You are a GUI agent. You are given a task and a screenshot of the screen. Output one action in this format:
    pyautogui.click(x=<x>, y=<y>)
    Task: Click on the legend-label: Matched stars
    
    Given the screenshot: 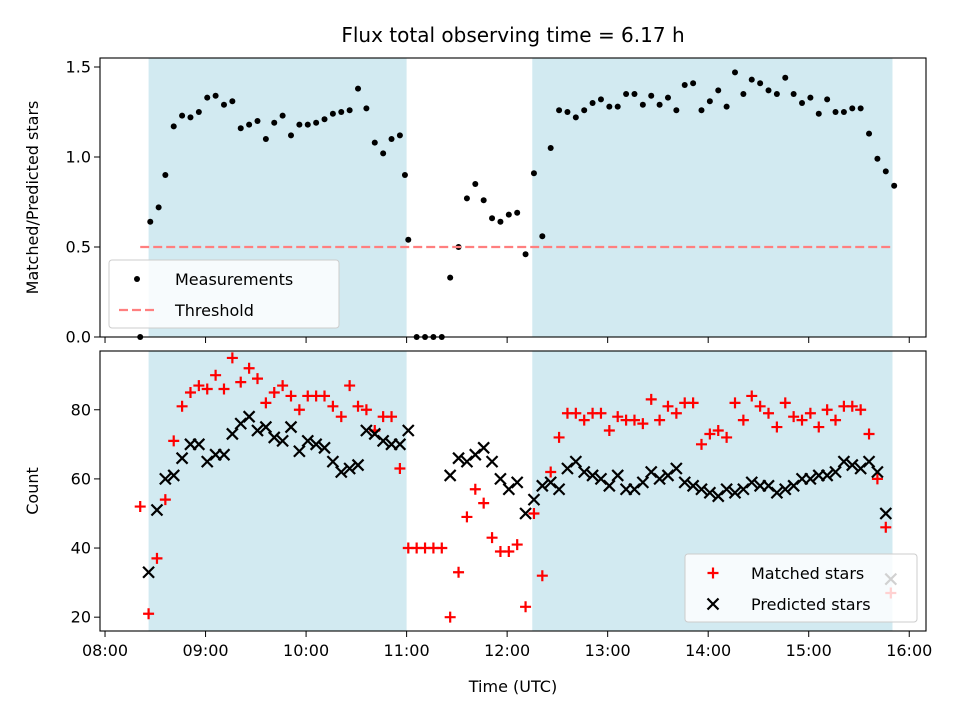 What is the action you would take?
    pyautogui.click(x=807, y=573)
    